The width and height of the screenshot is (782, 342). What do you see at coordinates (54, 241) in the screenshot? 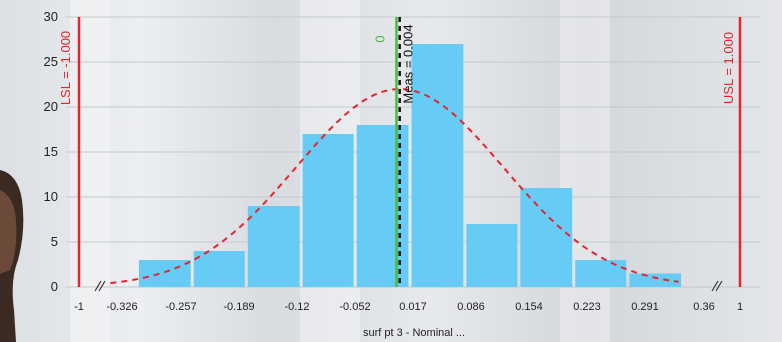
I see `y-tick-label: 5` at bounding box center [54, 241].